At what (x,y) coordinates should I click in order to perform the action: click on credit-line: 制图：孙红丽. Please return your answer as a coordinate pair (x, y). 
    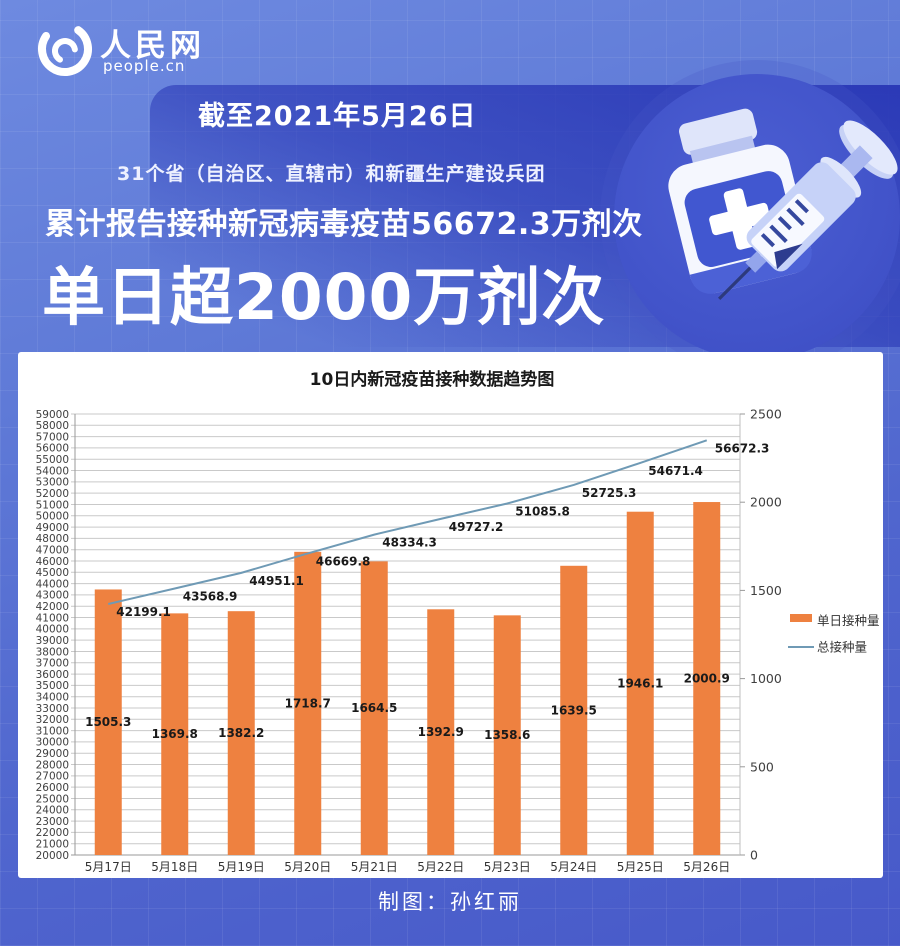
    Looking at the image, I should click on (450, 902).